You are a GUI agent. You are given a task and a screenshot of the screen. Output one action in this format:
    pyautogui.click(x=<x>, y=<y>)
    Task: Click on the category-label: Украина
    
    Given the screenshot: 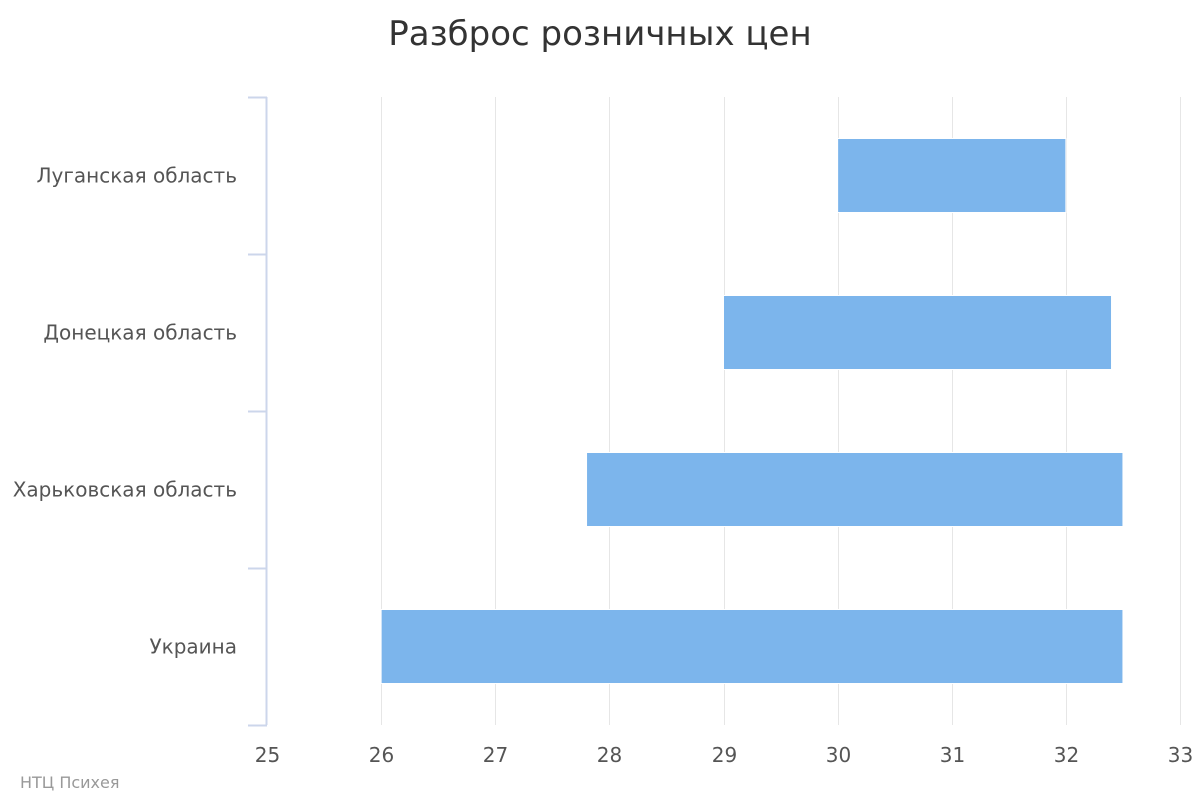 What is the action you would take?
    pyautogui.click(x=193, y=647)
    